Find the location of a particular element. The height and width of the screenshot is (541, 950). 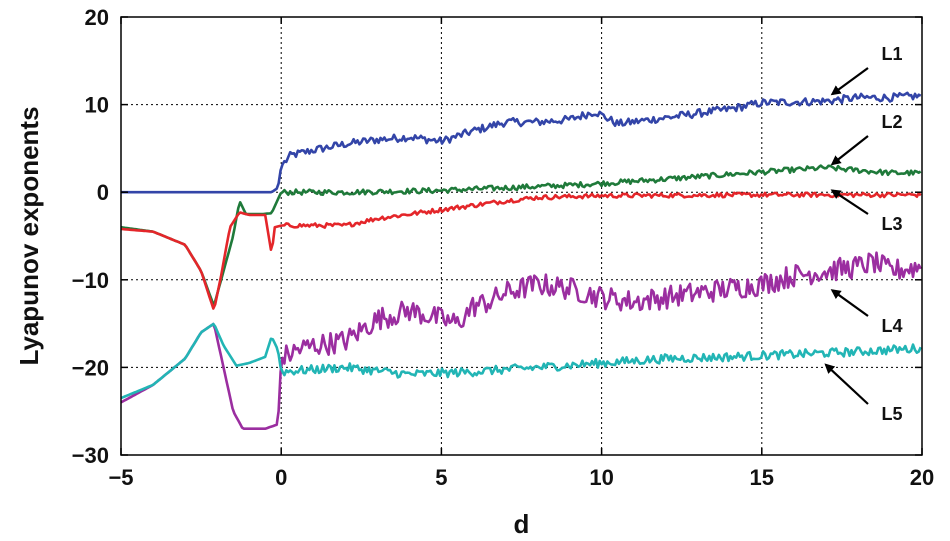

annotations: L1 L2 L3 L4 L5 is located at coordinates (863, 234).